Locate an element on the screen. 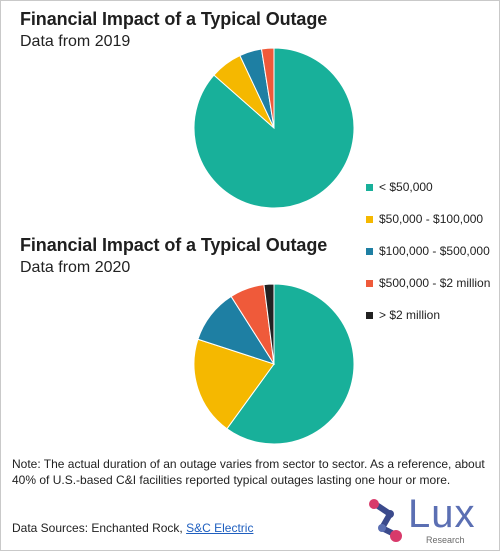  chart-subtitle-2020: Data from 2020 is located at coordinates (75, 267).